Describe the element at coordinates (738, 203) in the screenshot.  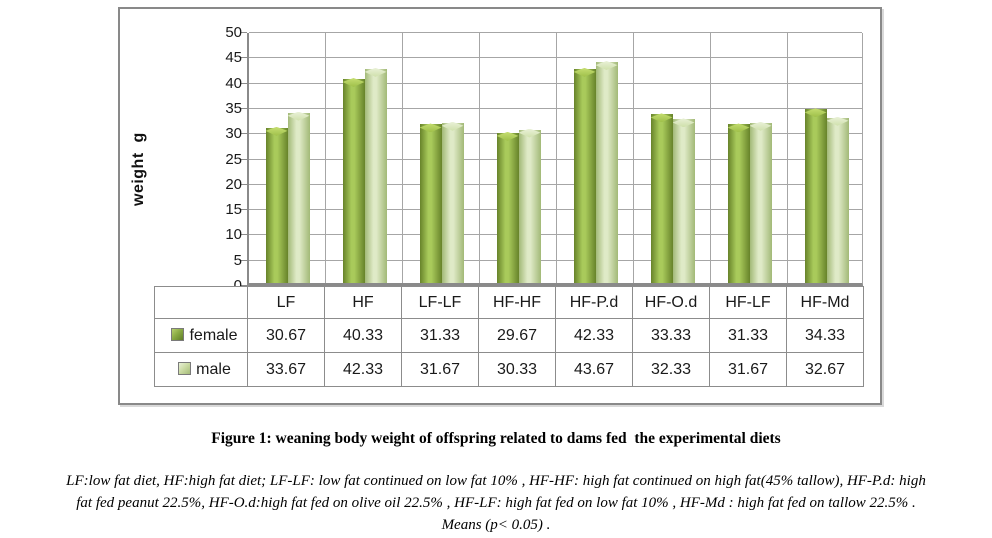
I see `bar-female-HF-LF` at that location.